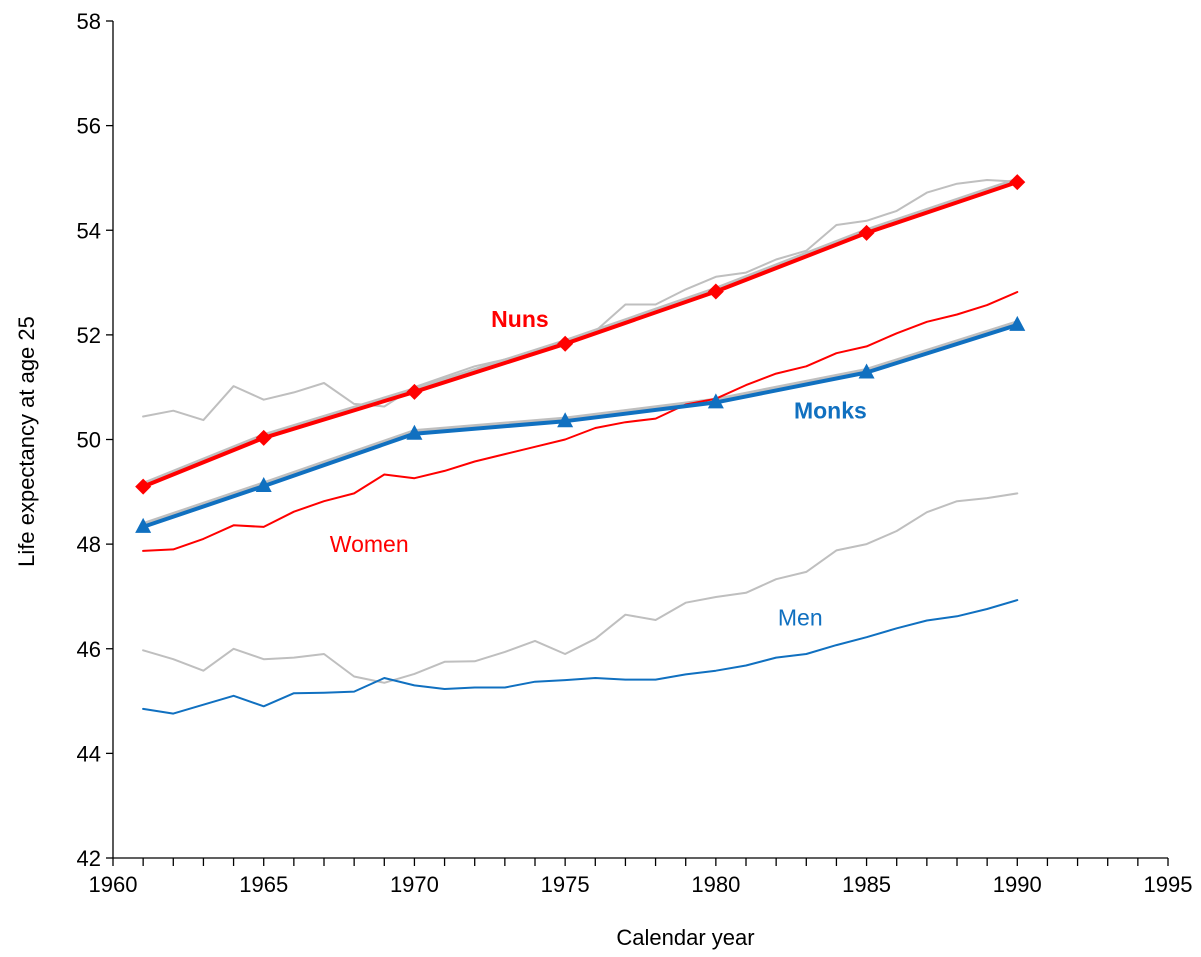 This screenshot has width=1201, height=957. I want to click on series-label-men: Men, so click(800, 617).